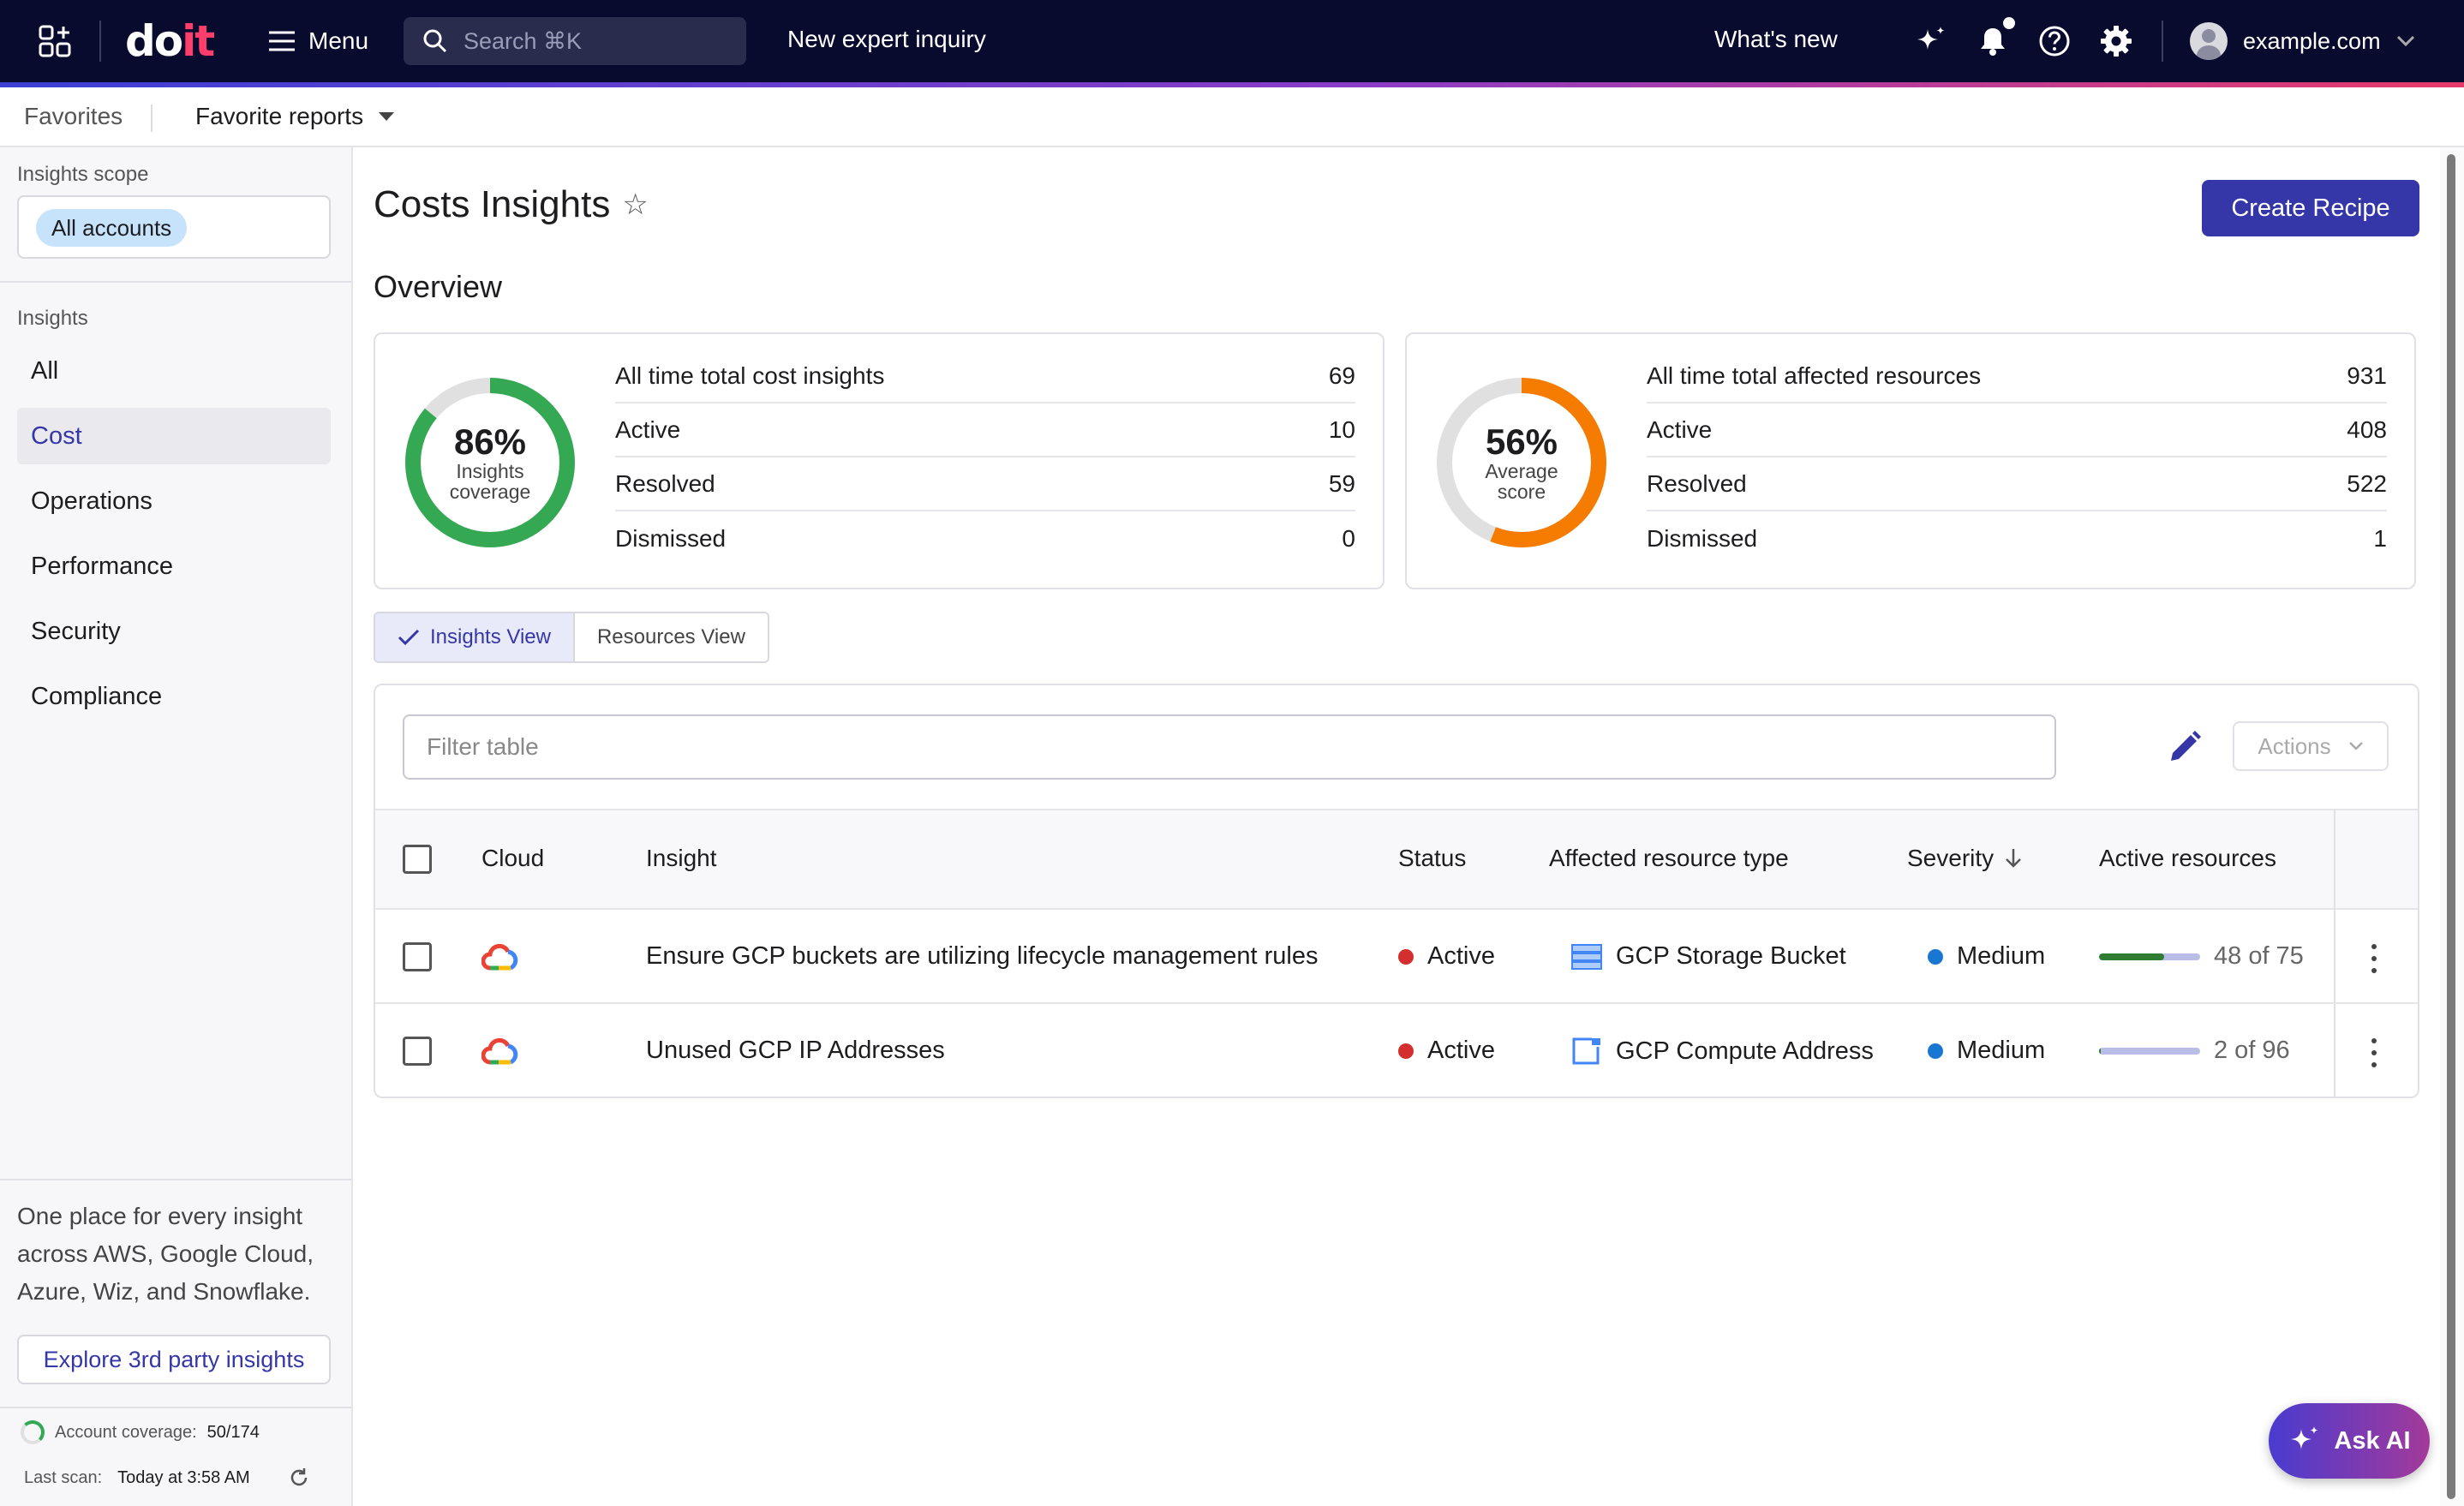 Image resolution: width=2464 pixels, height=1506 pixels. I want to click on select-all-checkbox, so click(417, 859).